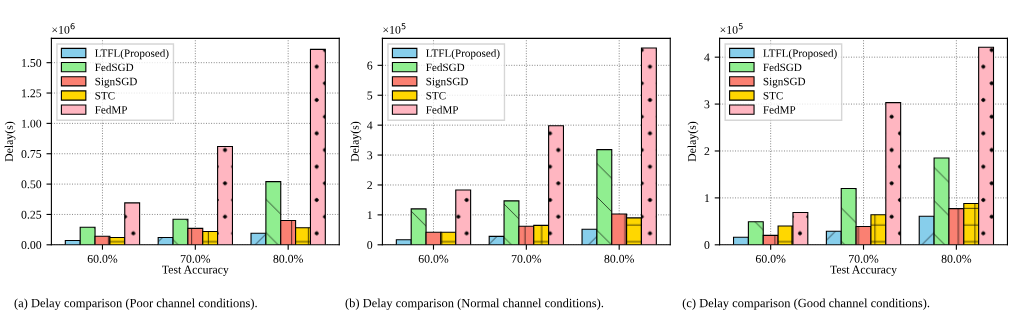 The width and height of the screenshot is (1028, 320). What do you see at coordinates (32, 123) in the screenshot?
I see `y-tick-label: 1.00` at bounding box center [32, 123].